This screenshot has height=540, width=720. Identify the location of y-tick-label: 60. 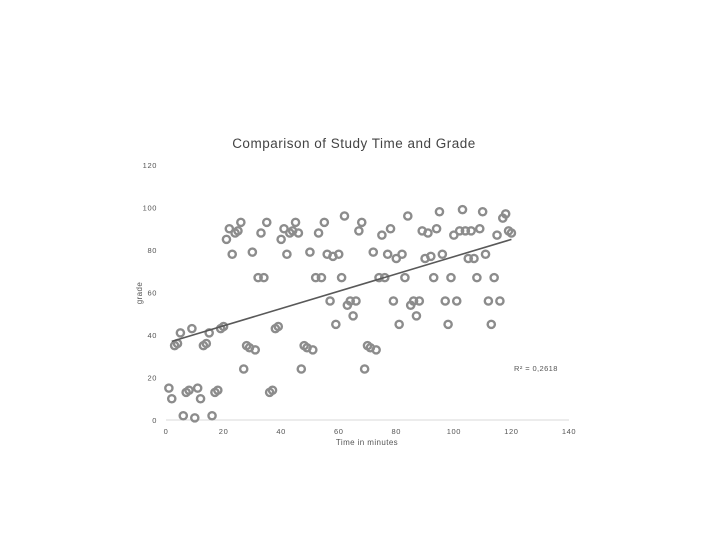
(152, 293).